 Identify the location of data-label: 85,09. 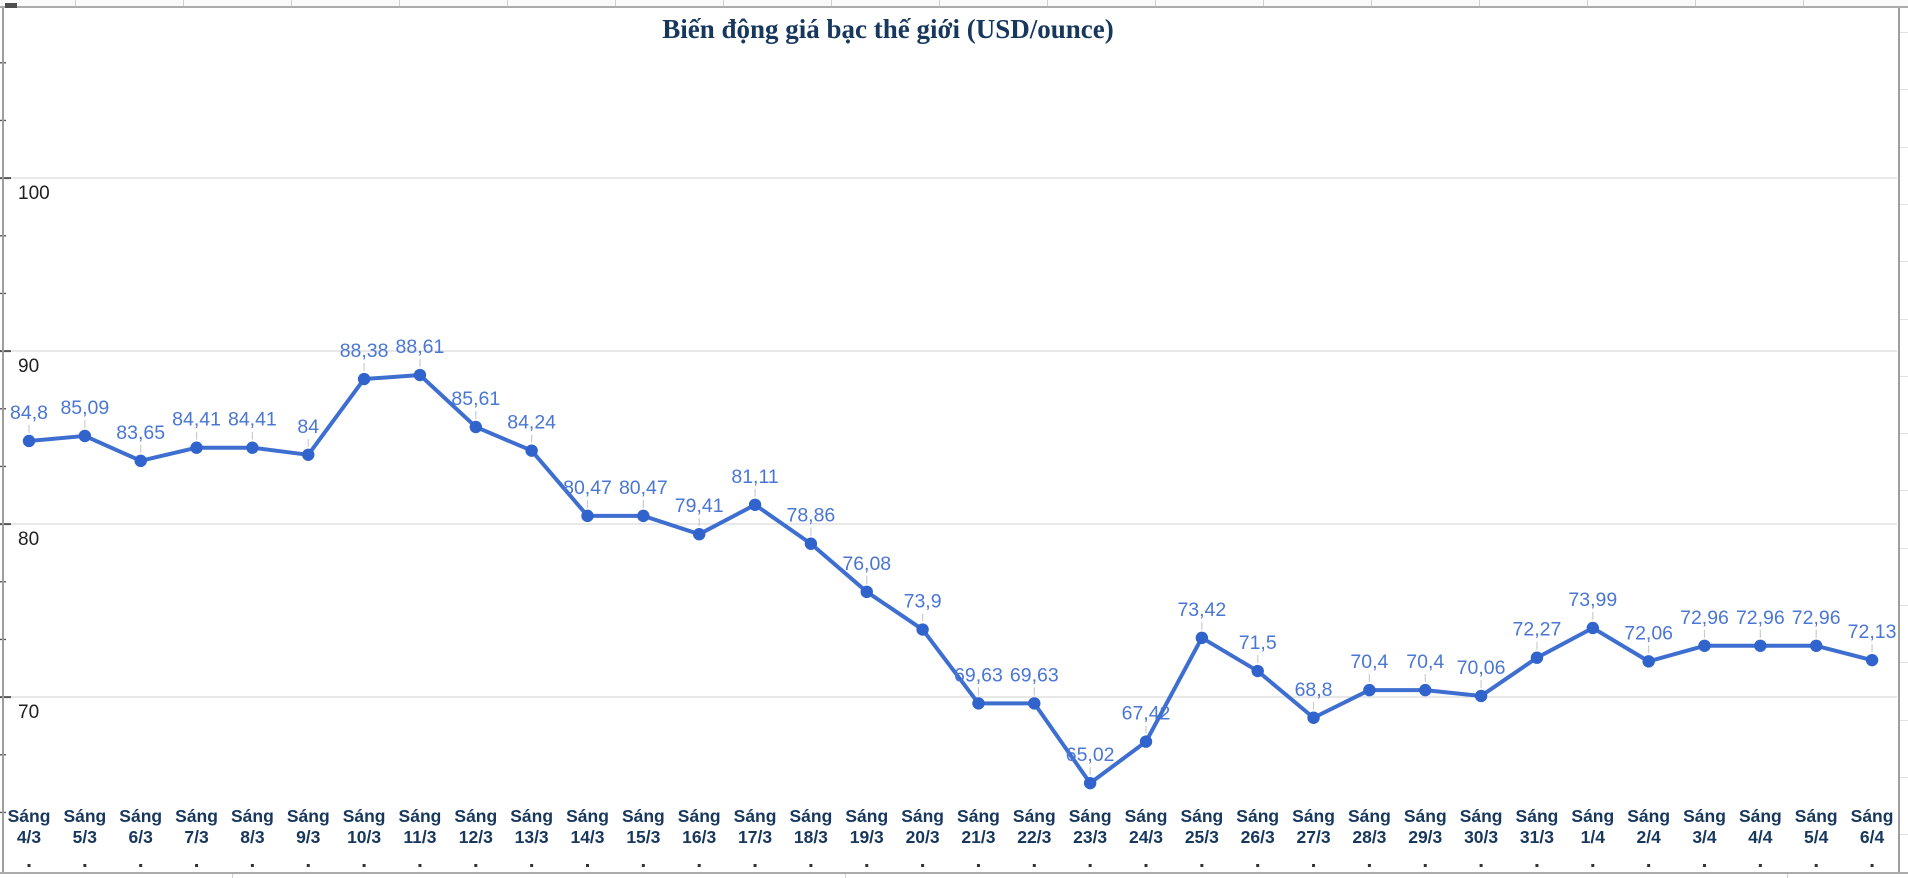
(84, 408).